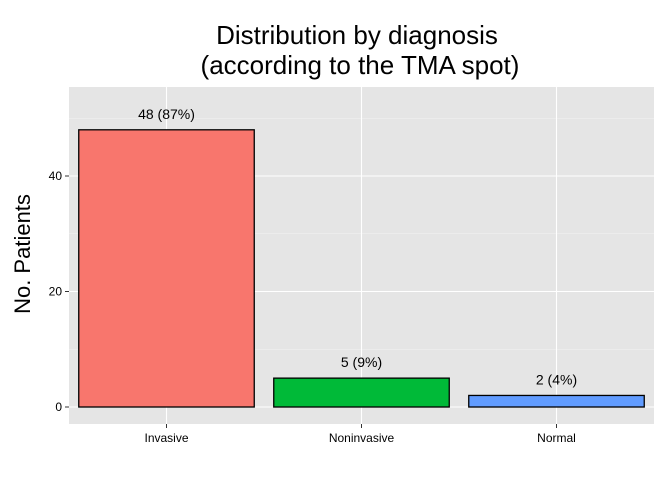  Describe the element at coordinates (556, 401) in the screenshot. I see `bar-normal` at that location.